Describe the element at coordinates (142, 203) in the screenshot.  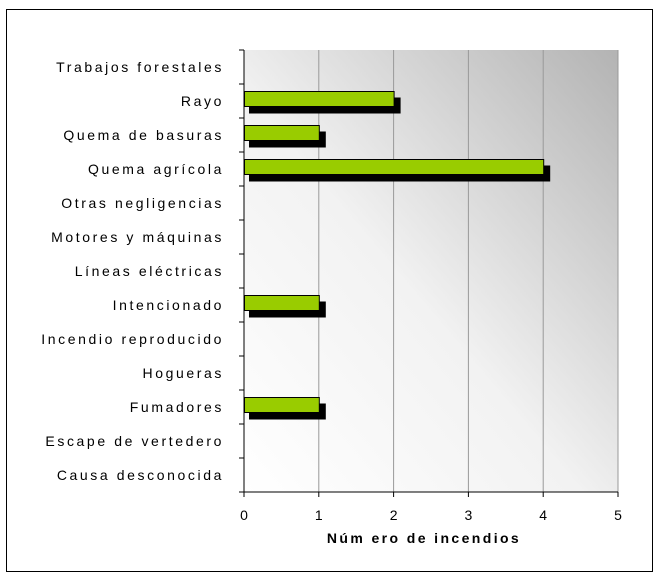
I see `category-label: Otras negligencias` at that location.